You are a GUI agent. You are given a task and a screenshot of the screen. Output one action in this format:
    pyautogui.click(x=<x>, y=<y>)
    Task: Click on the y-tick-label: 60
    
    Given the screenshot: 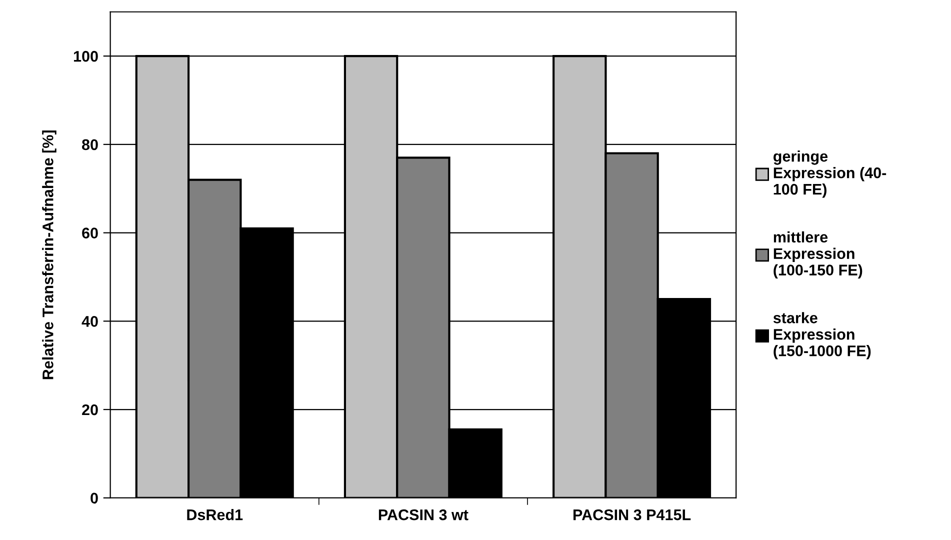 What is the action you would take?
    pyautogui.click(x=90, y=233)
    